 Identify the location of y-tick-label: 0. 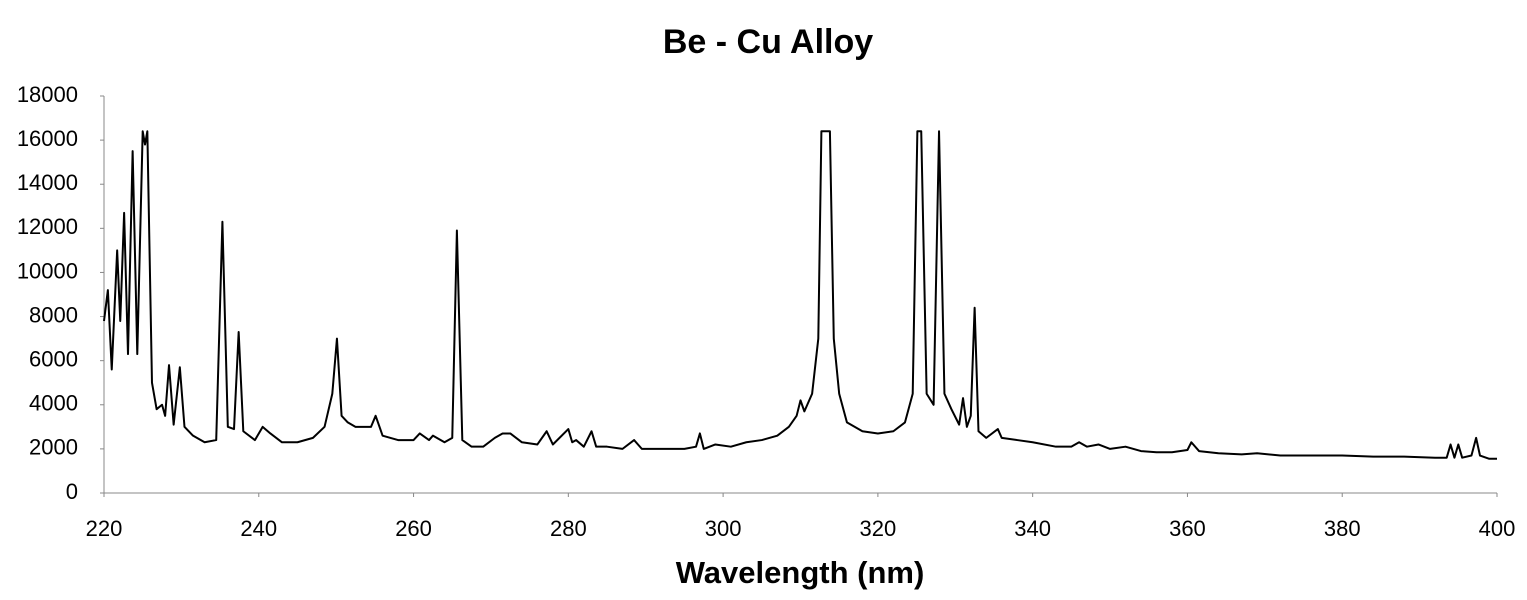
(72, 491).